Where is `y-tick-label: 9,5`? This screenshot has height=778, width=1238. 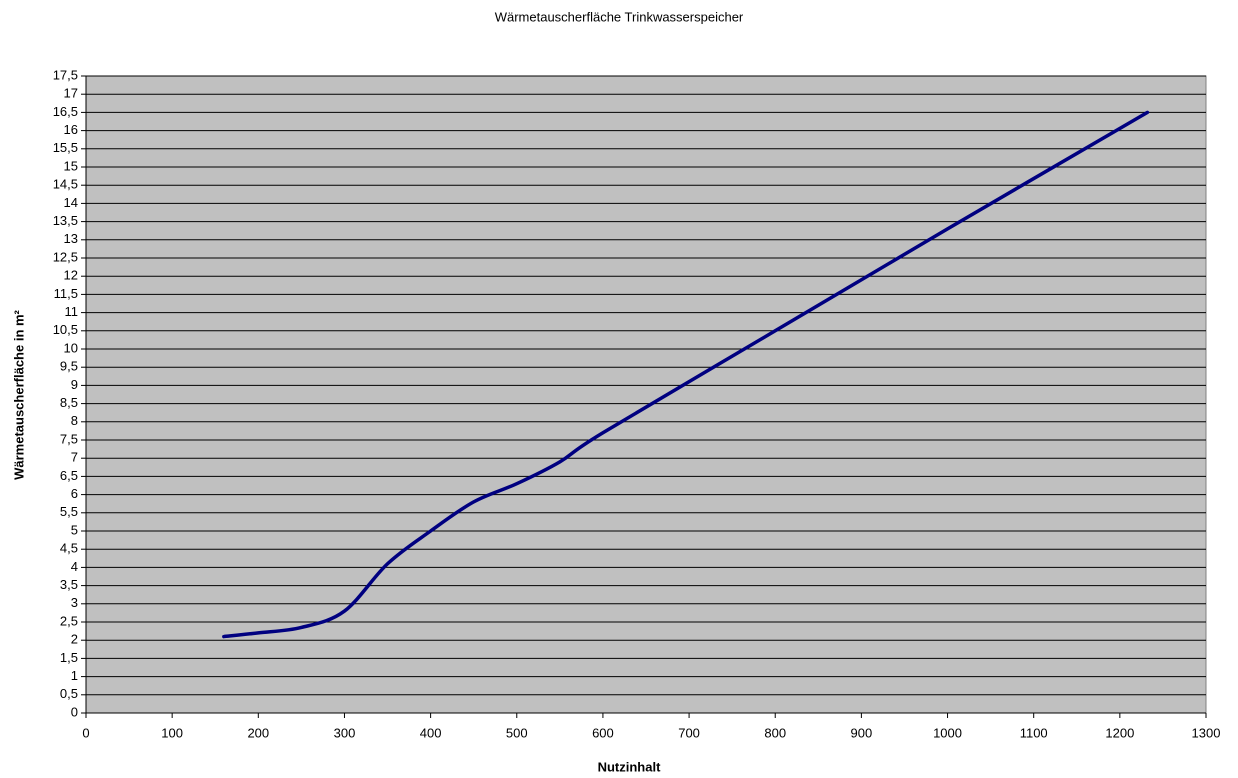
y-tick-label: 9,5 is located at coordinates (69, 366).